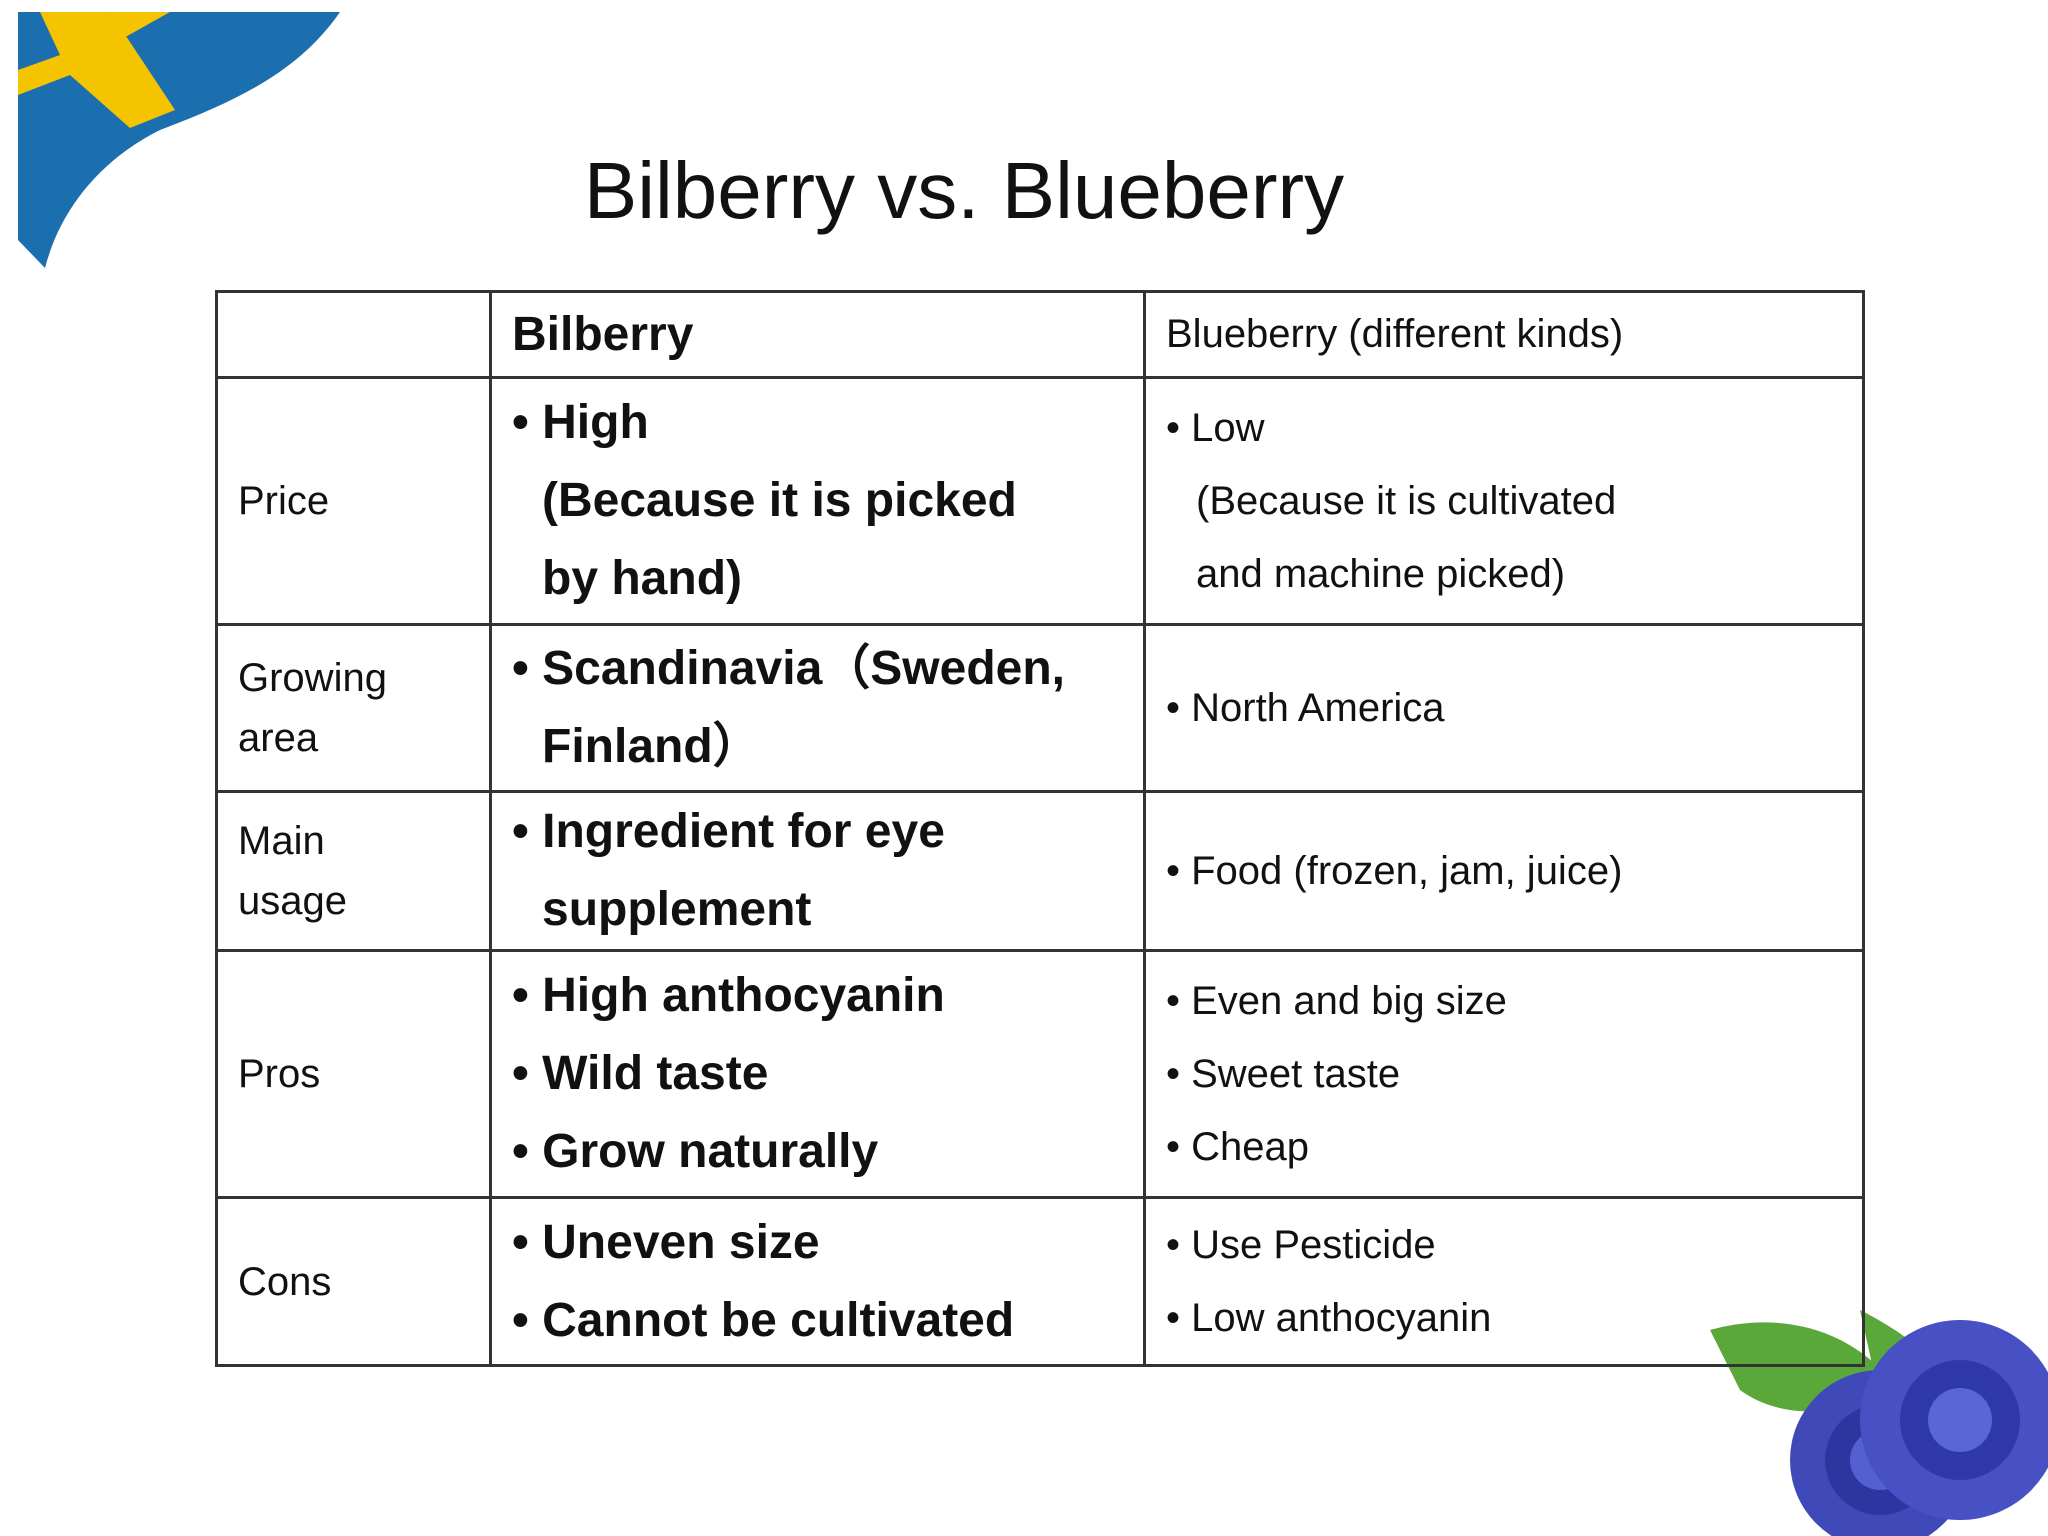  What do you see at coordinates (312, 678) in the screenshot?
I see `cell-line: Growing` at bounding box center [312, 678].